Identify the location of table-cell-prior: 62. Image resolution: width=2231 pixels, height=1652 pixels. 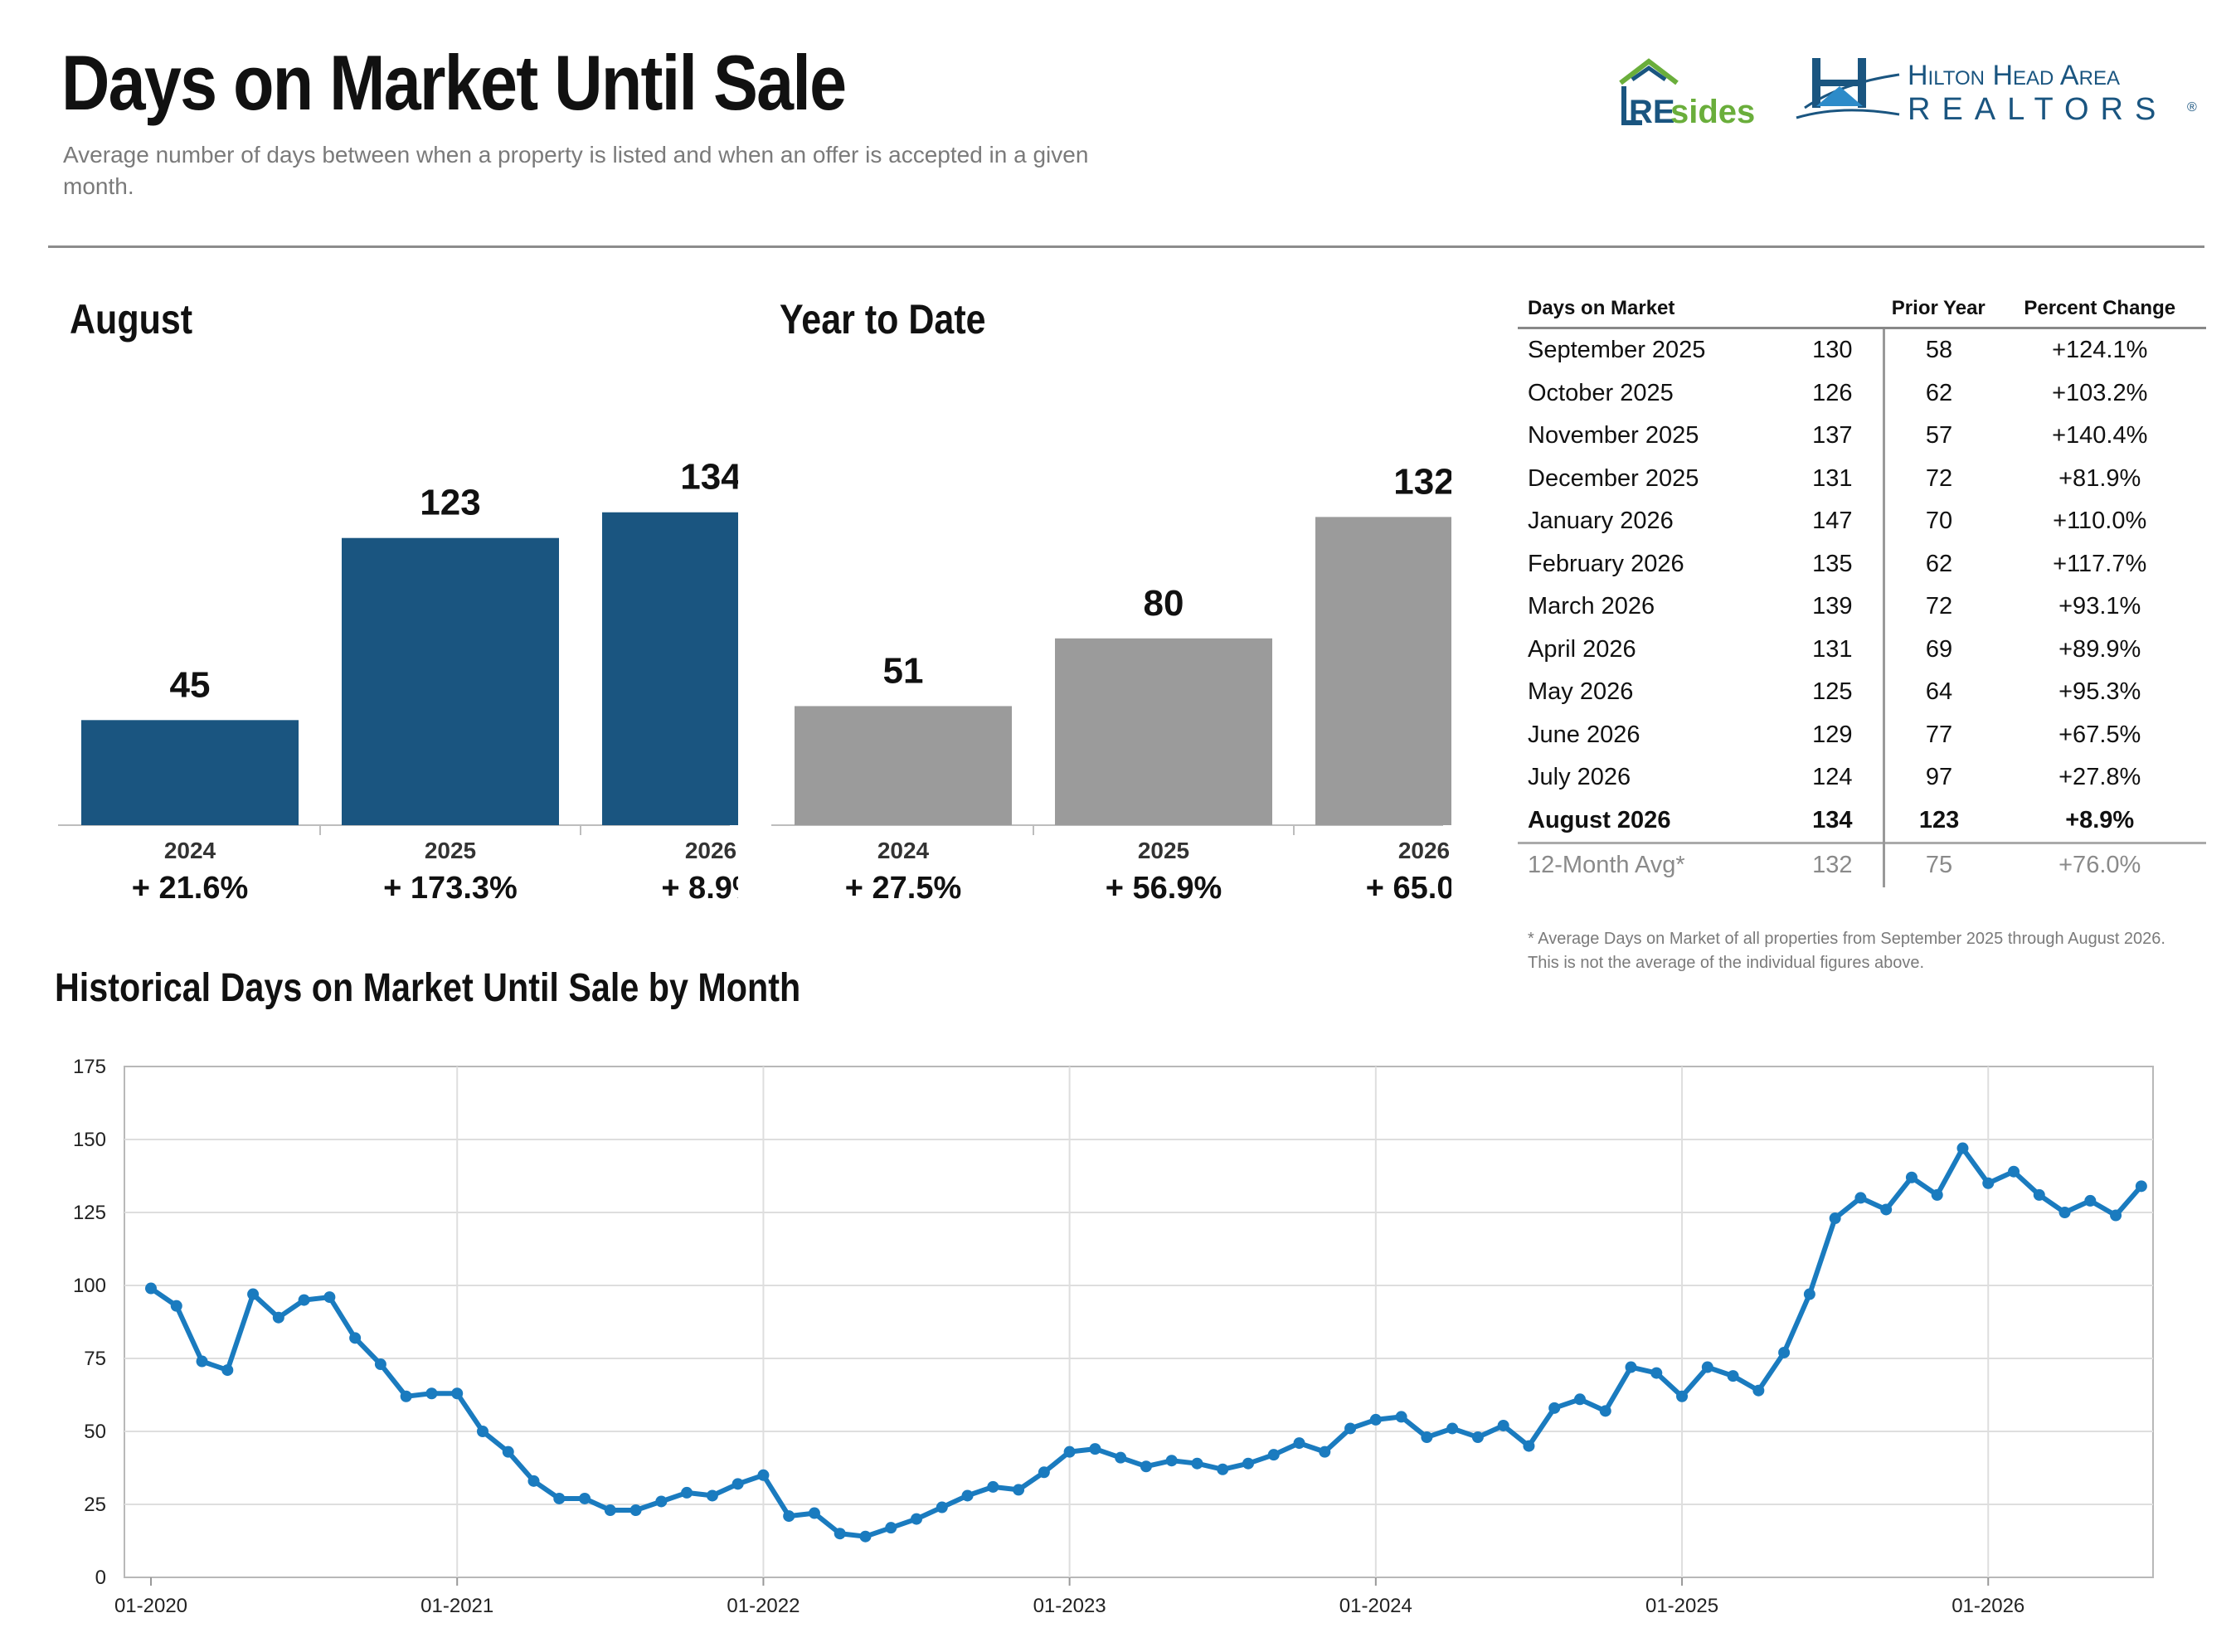
(1939, 563).